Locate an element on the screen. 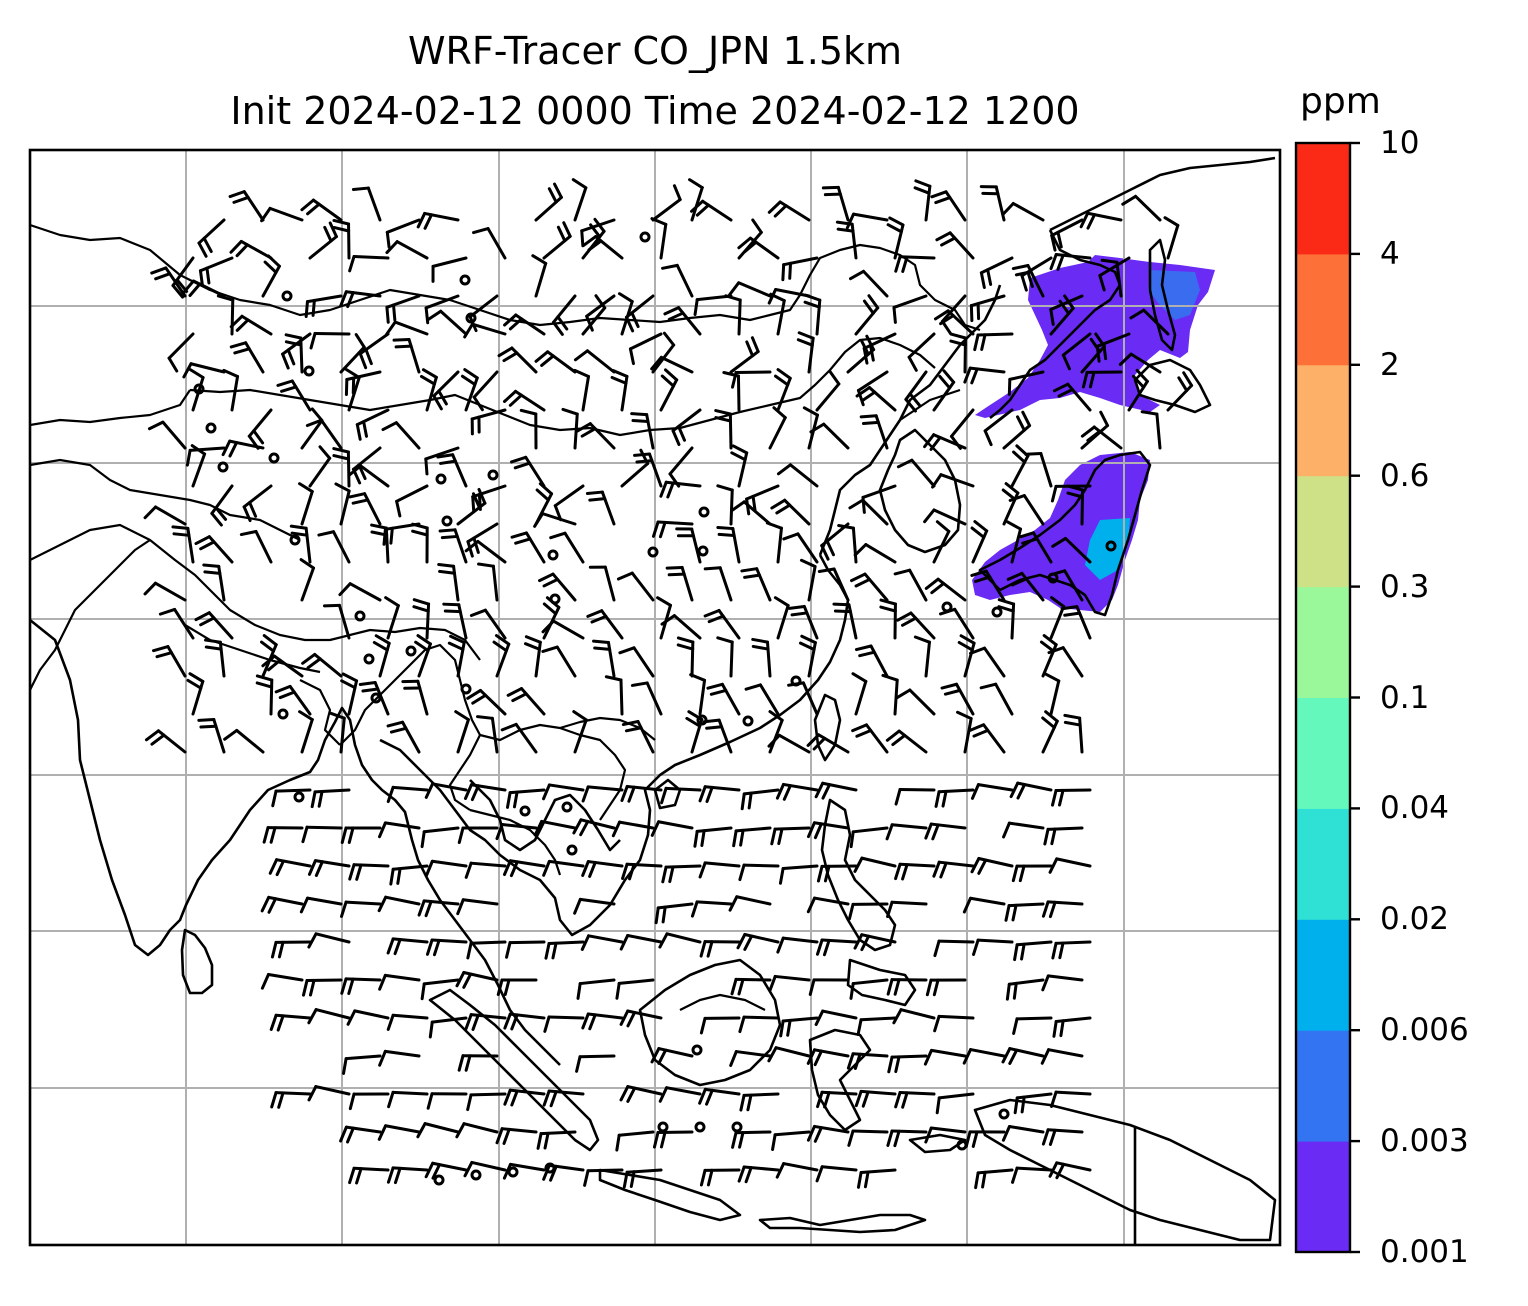 The image size is (1528, 1306). colorbar-units: ppm is located at coordinates (1340, 101).